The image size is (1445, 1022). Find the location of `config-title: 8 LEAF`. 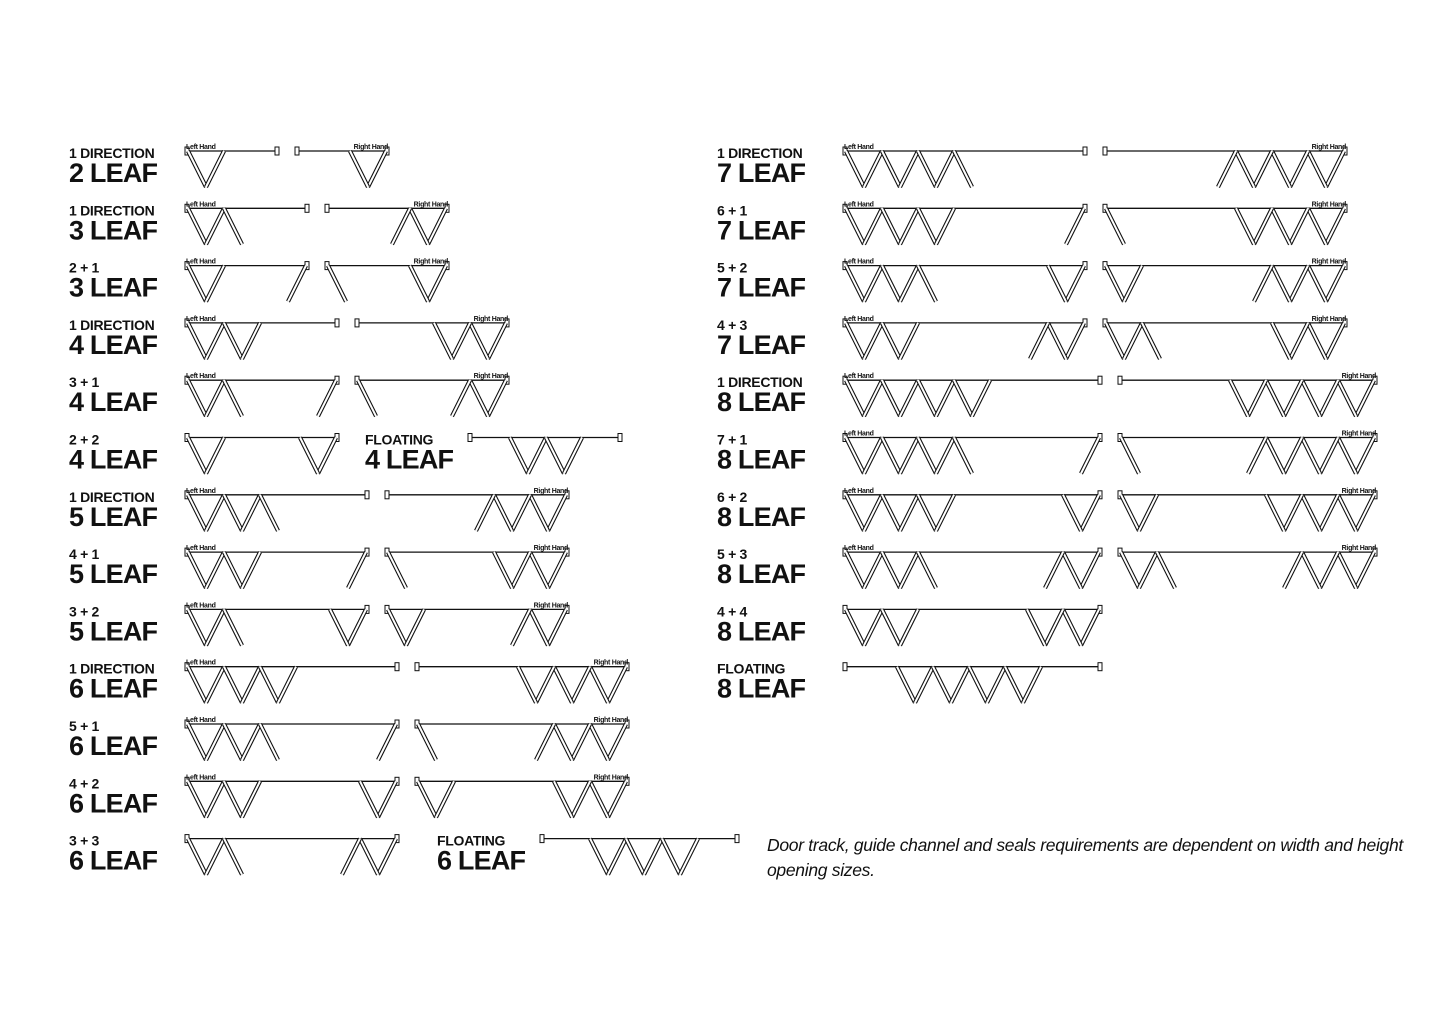

config-title: 8 LEAF is located at coordinates (761, 402).